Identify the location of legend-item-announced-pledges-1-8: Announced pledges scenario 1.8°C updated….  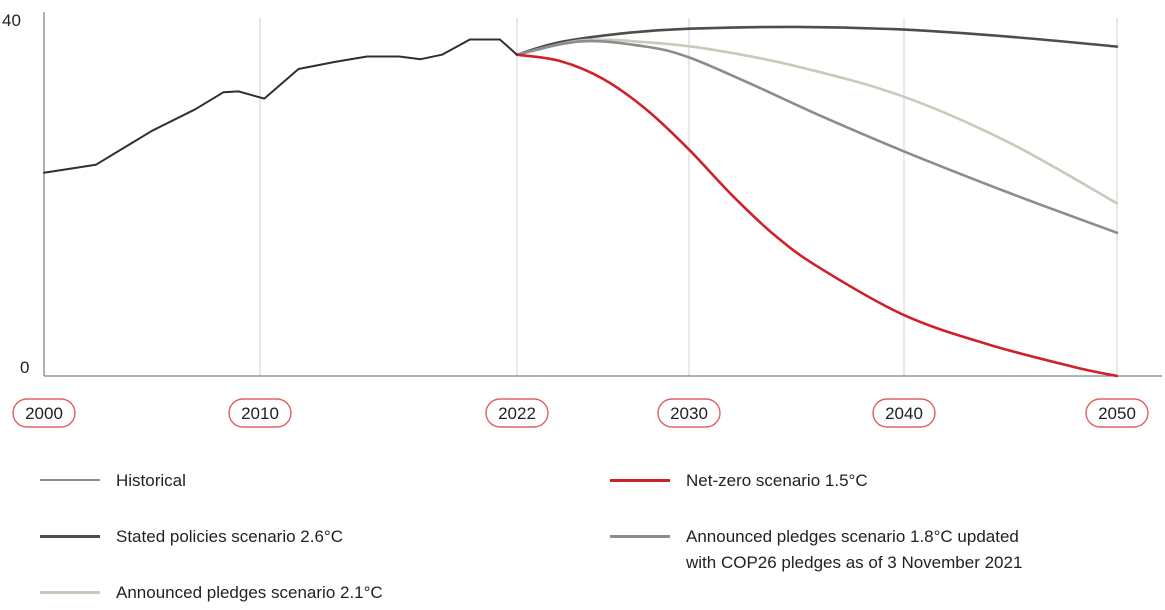
(816, 550).